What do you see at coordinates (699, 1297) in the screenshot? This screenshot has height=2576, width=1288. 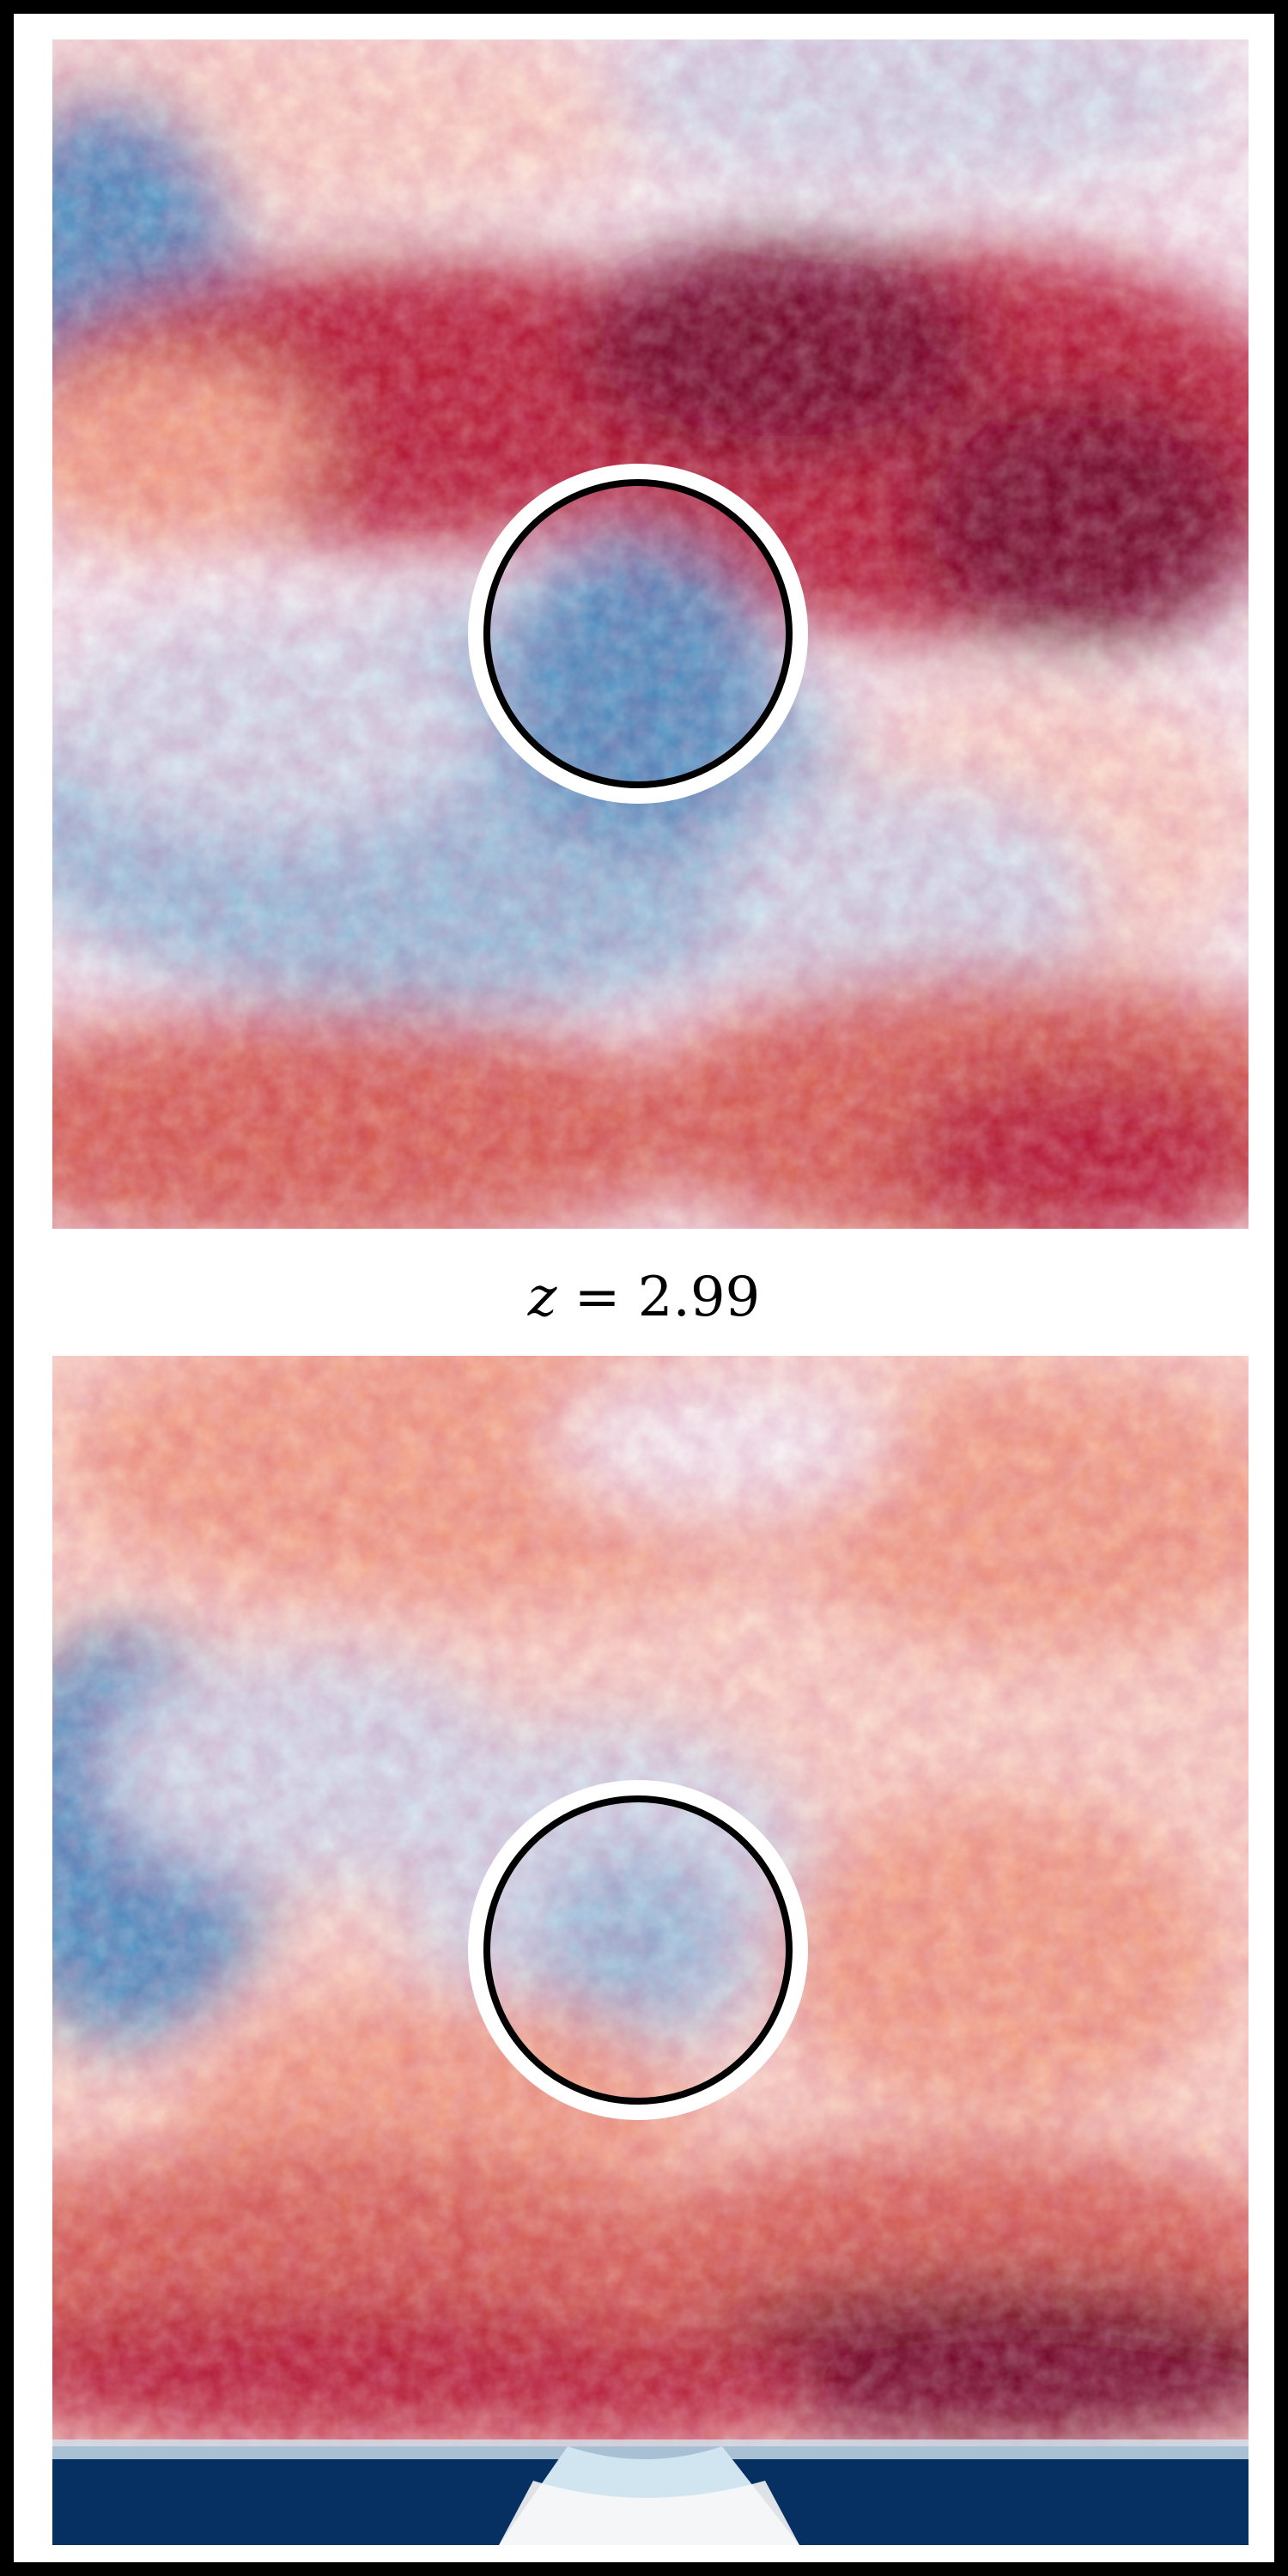 I see `redshift-value: 2.99` at bounding box center [699, 1297].